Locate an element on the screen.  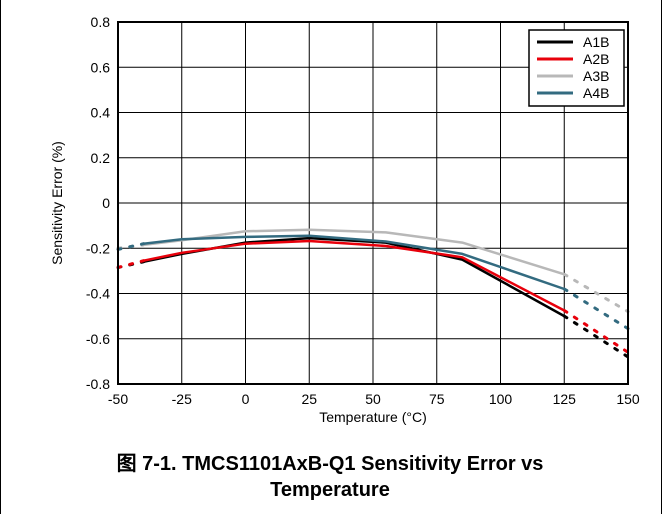
y-axis-title: Sensitivity Error (%) is located at coordinates (57, 203).